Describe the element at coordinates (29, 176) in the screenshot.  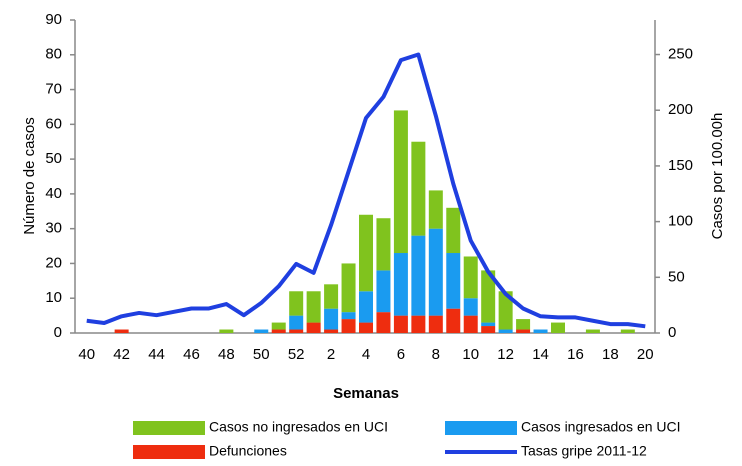
I see `y-axis-label: Número de casos` at that location.